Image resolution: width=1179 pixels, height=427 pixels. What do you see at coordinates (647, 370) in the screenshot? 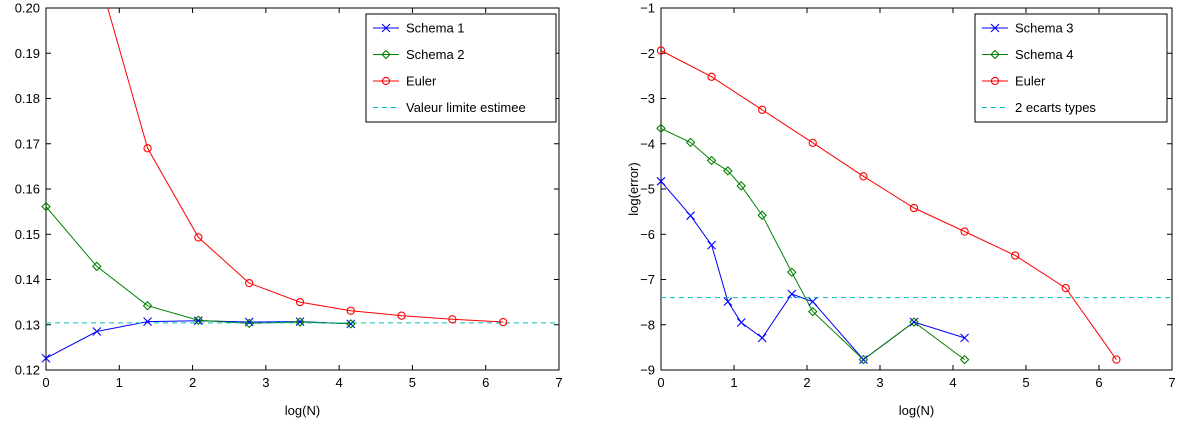
I see `y-tick-label: −9` at bounding box center [647, 370].